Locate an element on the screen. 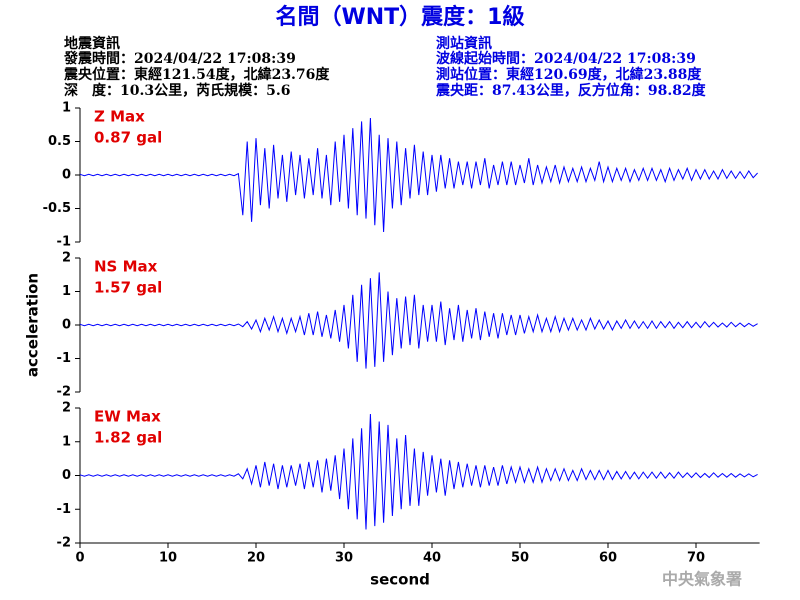  y-axis-label: acceleration is located at coordinates (33, 325).